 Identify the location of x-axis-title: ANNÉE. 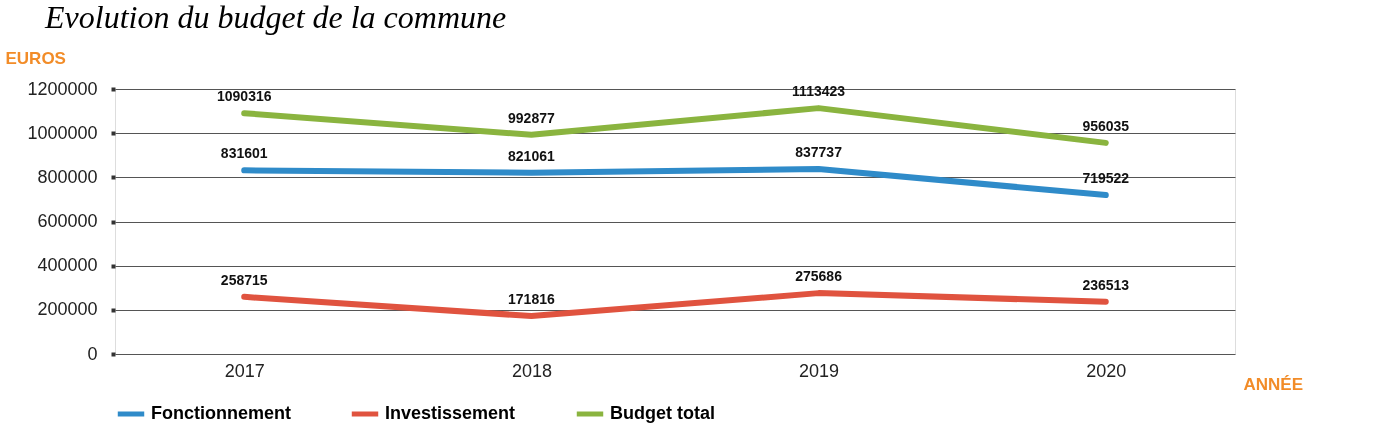
(1273, 384).